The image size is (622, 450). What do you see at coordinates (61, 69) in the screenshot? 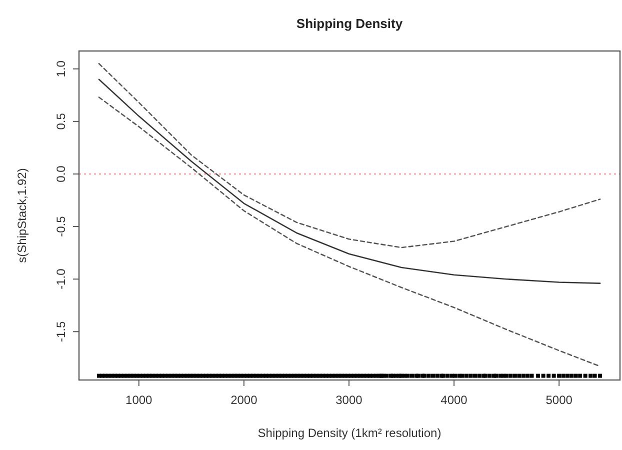
I see `y-tick-label: 1.0` at bounding box center [61, 69].